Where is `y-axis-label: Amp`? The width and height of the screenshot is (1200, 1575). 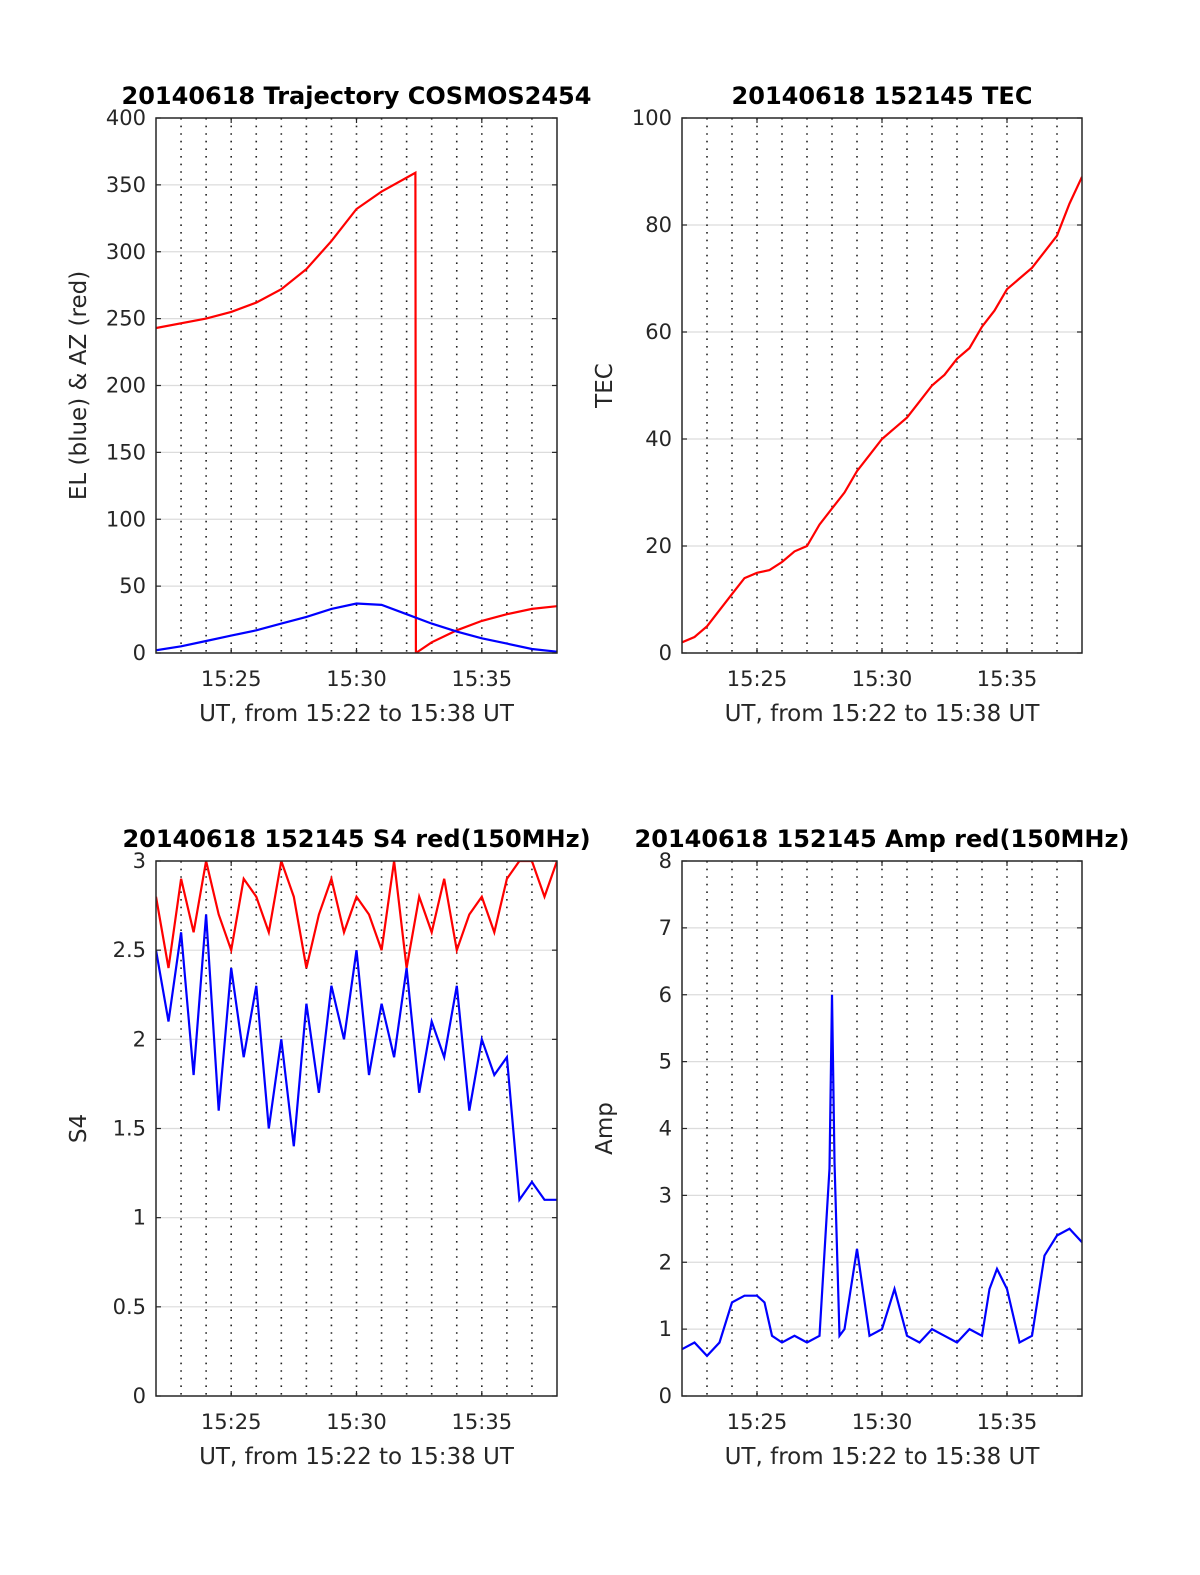
y-axis-label: Amp is located at coordinates (605, 1128).